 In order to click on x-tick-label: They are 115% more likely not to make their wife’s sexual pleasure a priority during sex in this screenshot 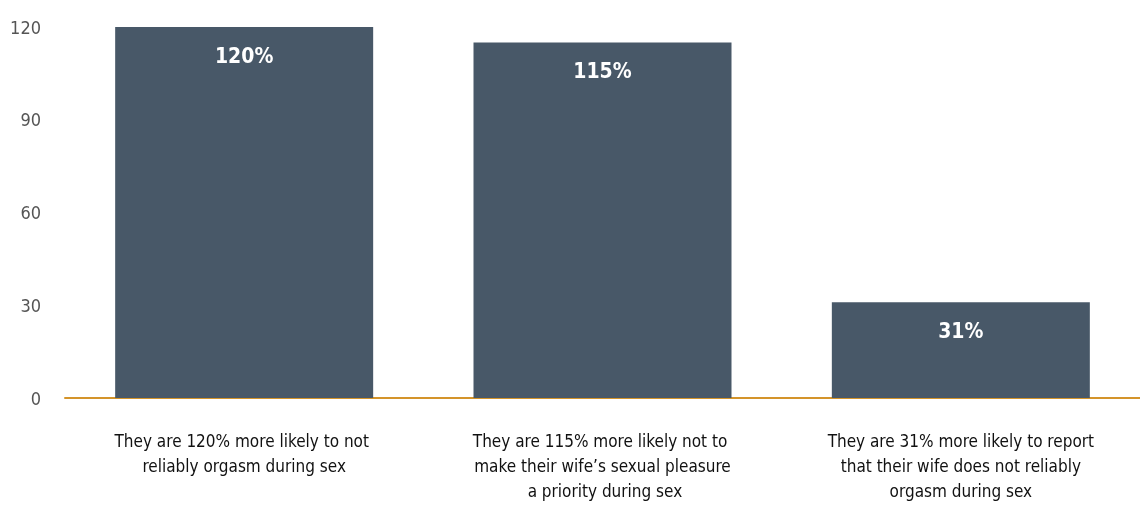, I will do `click(602, 465)`.